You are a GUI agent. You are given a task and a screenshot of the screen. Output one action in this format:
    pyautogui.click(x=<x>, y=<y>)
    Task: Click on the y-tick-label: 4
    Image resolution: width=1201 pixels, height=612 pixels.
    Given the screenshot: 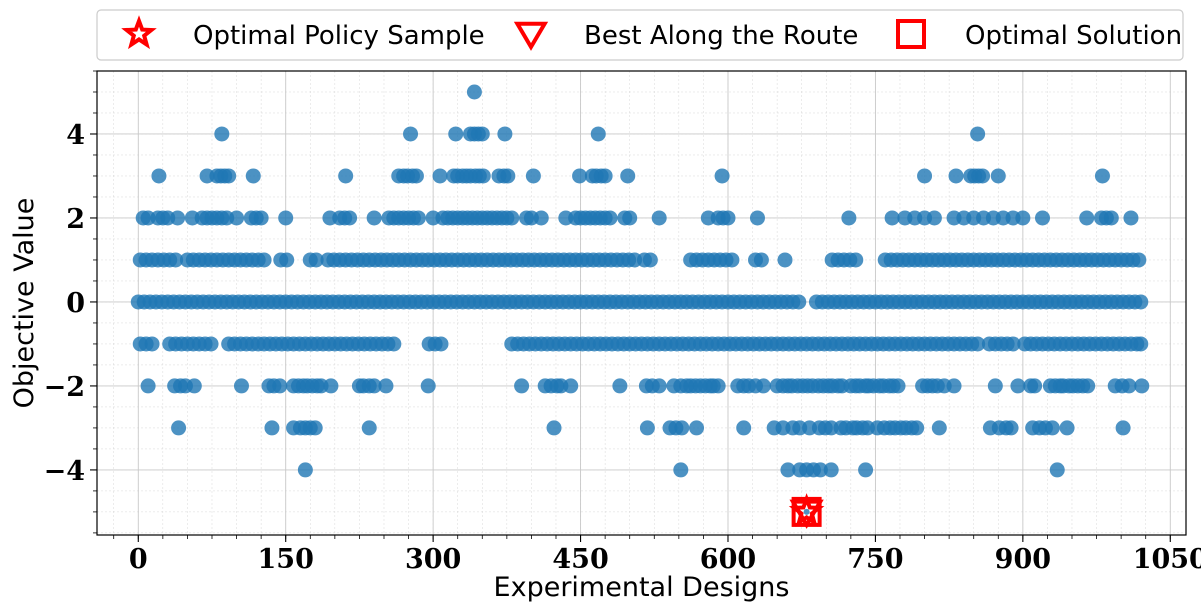 What is the action you would take?
    pyautogui.click(x=75, y=135)
    